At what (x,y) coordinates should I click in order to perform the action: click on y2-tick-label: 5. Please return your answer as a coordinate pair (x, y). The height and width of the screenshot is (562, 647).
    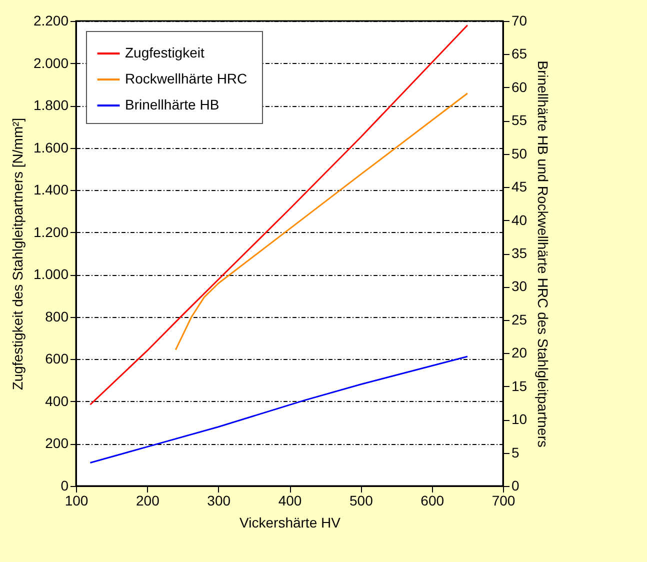
    Looking at the image, I should click on (516, 452).